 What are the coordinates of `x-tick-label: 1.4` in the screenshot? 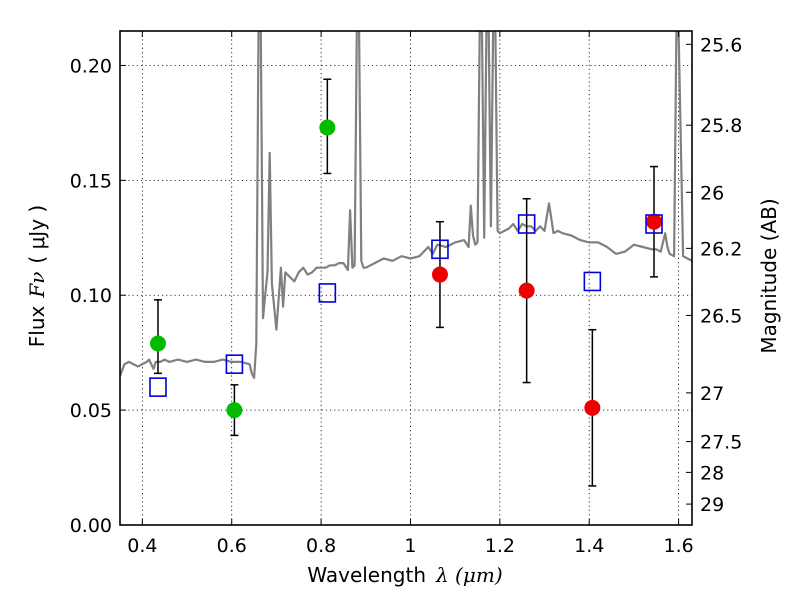 It's located at (589, 546).